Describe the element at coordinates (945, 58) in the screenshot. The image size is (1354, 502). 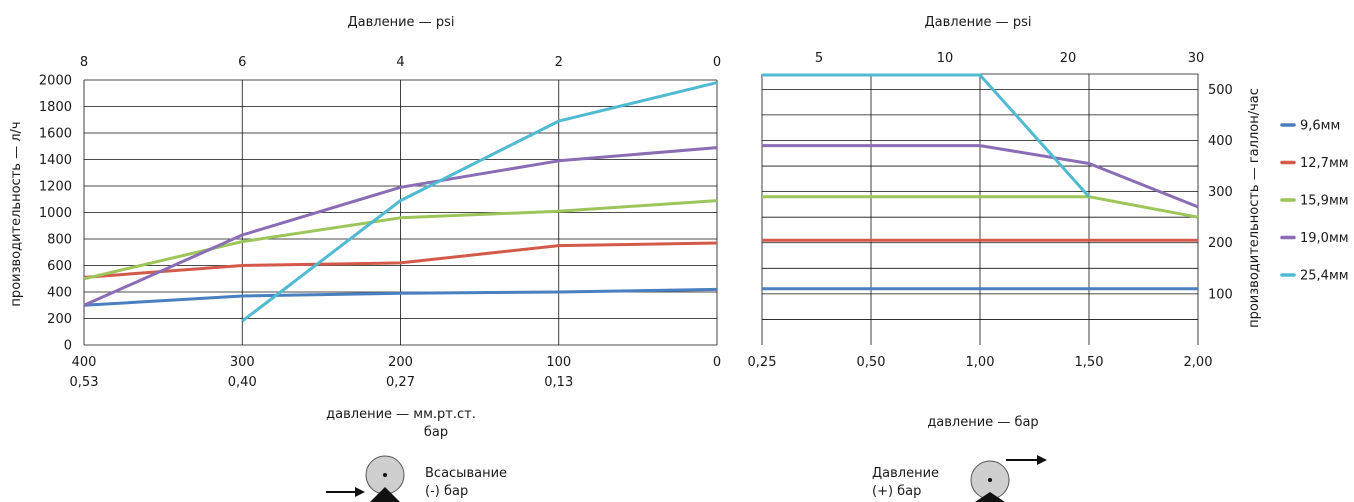
I see `top-tick-label: 10` at that location.